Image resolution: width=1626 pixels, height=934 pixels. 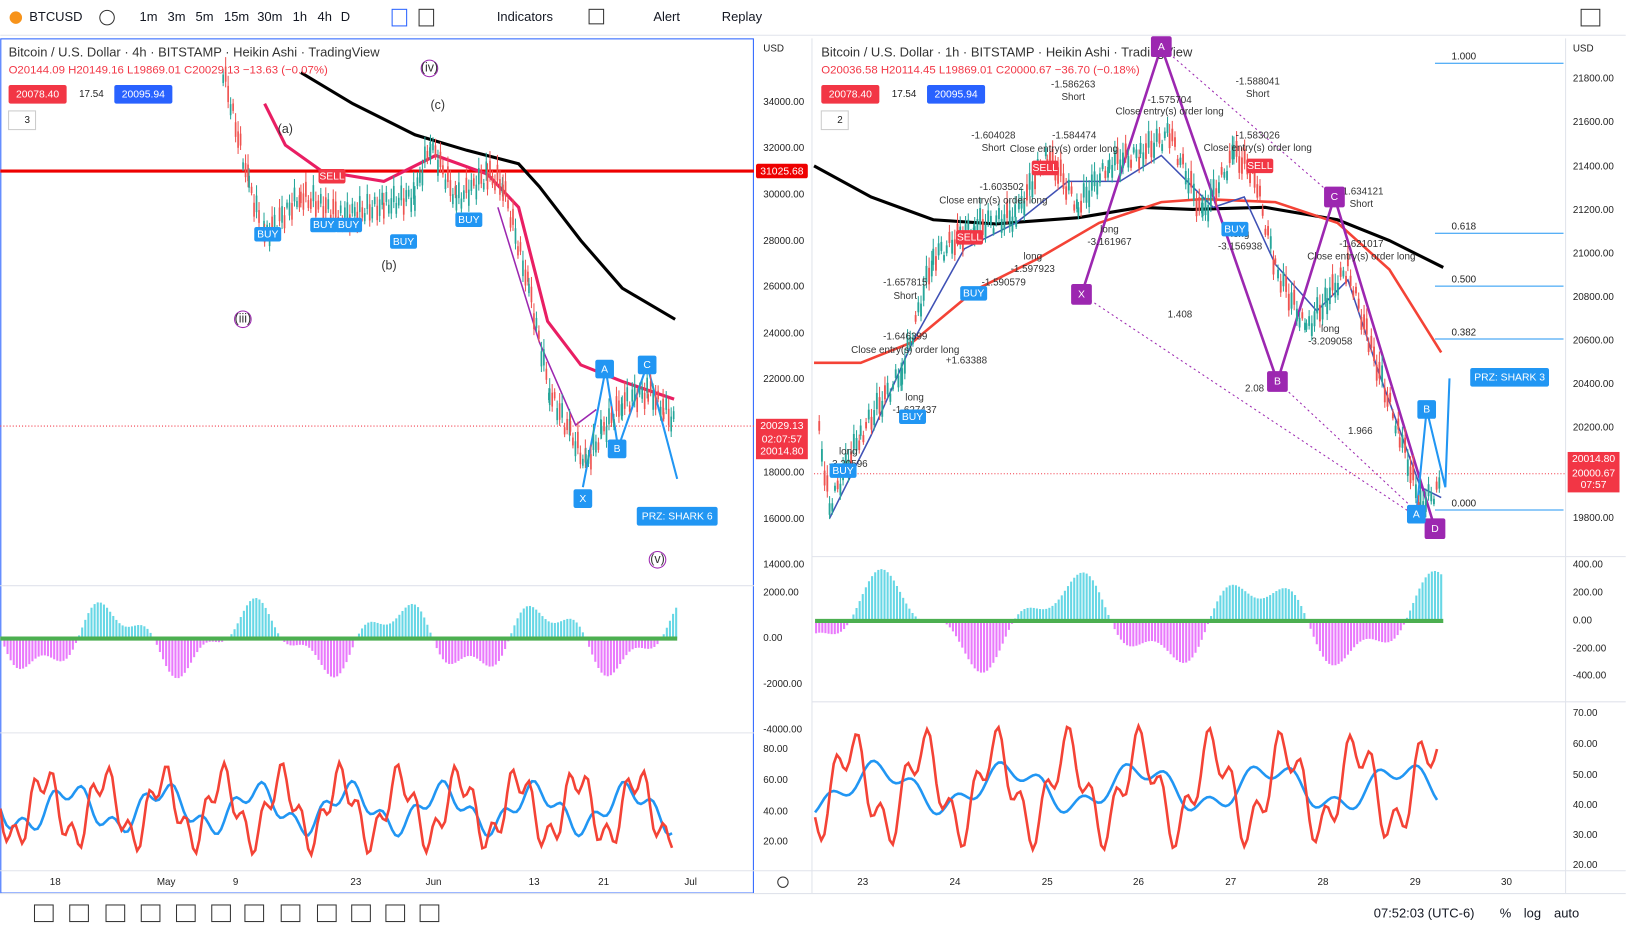 I want to click on settings-icon, so click(x=783, y=882).